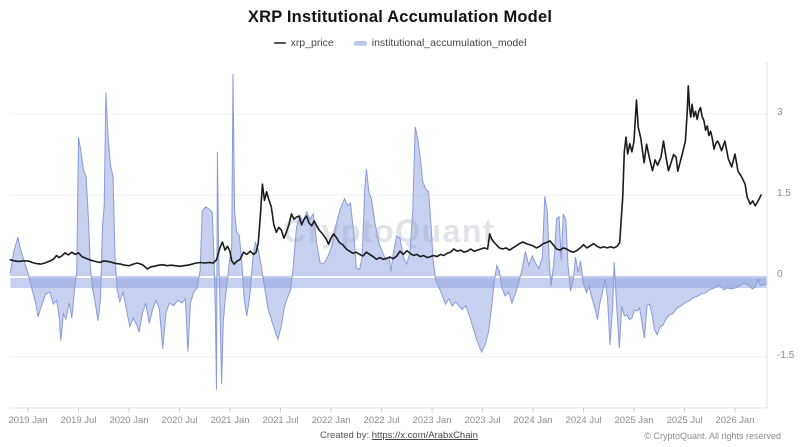 The height and width of the screenshot is (447, 800). Describe the element at coordinates (360, 43) in the screenshot. I see `area-swatch-icon` at that location.